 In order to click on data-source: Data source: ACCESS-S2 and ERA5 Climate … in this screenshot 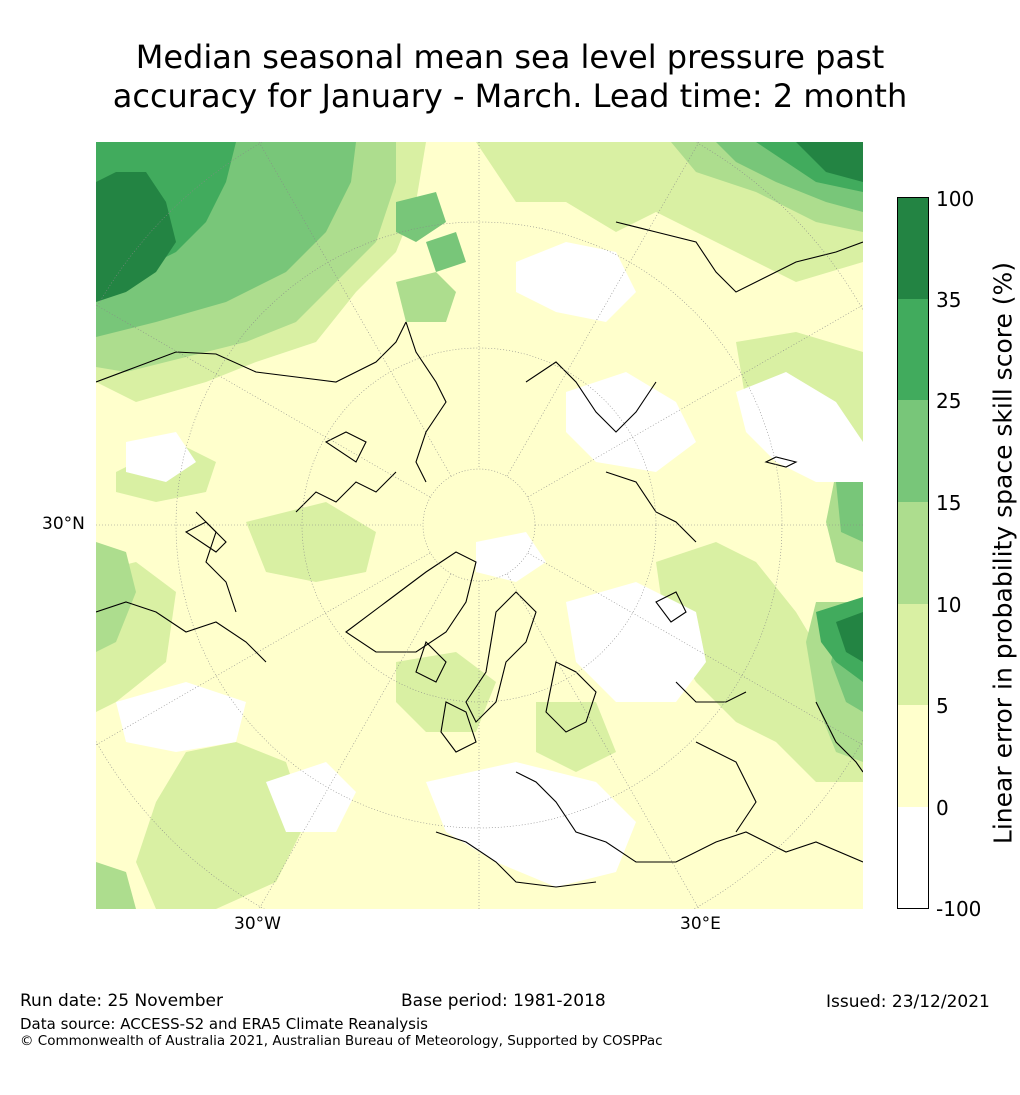, I will do `click(224, 1024)`.